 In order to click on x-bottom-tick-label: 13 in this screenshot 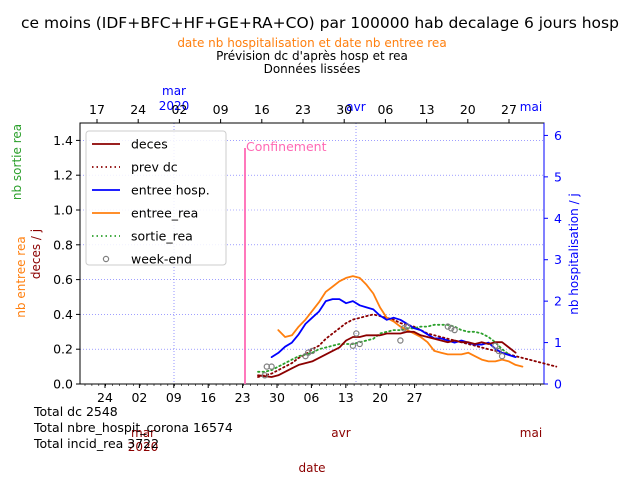, I will do `click(346, 397)`.